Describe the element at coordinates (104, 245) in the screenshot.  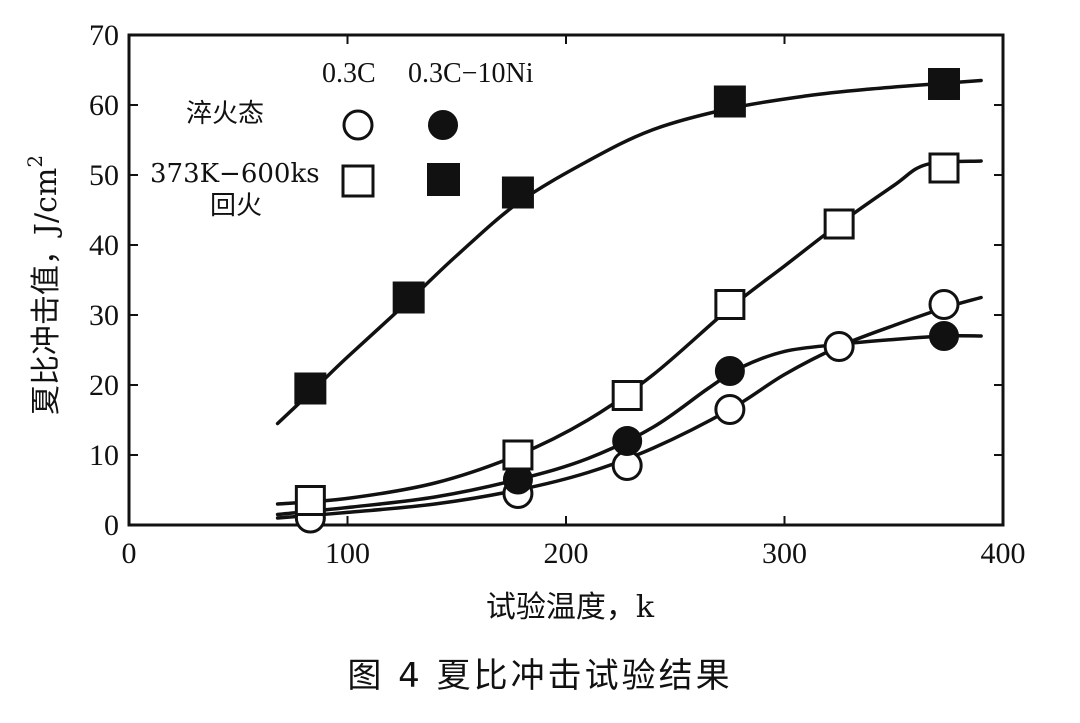
I see `y-tick-label: 40` at that location.